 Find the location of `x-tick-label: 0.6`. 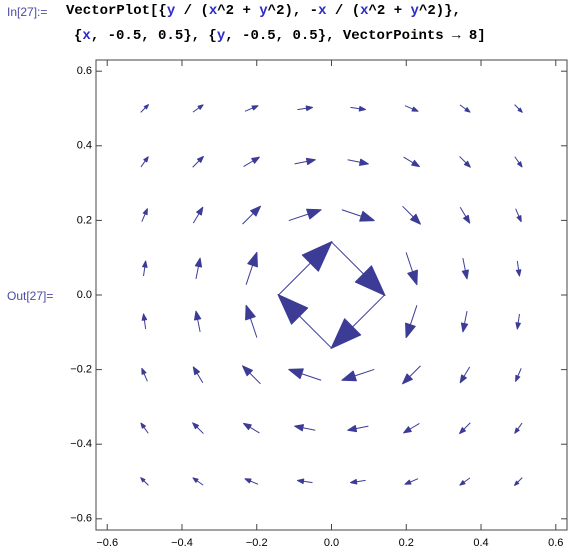

x-tick-label: 0.6 is located at coordinates (555, 543).